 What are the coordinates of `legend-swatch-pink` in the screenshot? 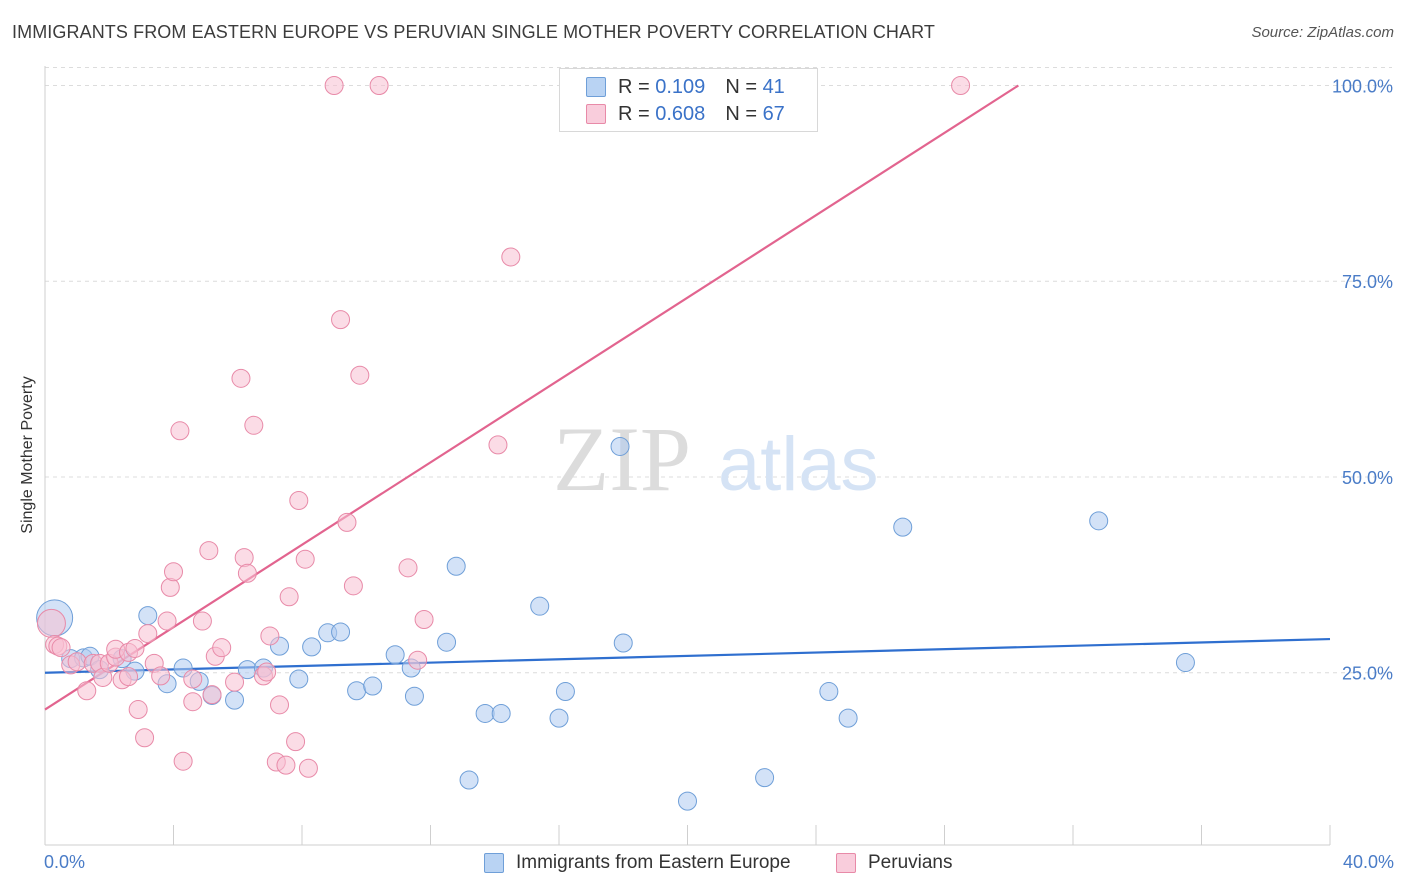 It's located at (596, 114).